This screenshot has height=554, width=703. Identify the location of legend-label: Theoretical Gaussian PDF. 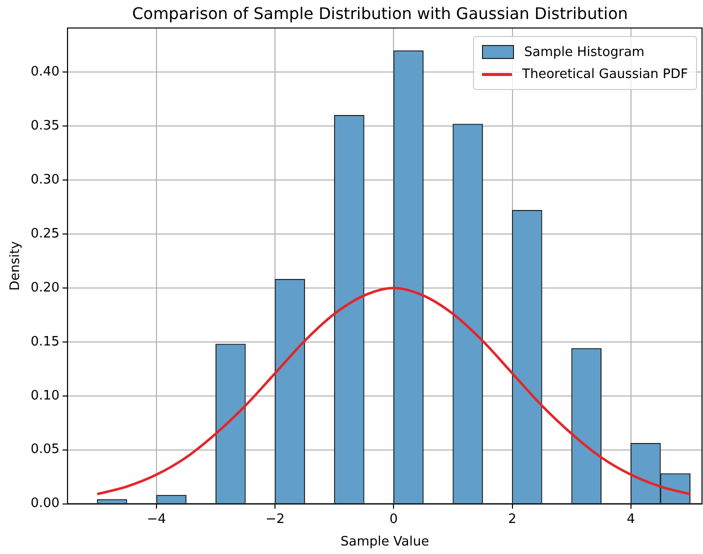
(605, 74).